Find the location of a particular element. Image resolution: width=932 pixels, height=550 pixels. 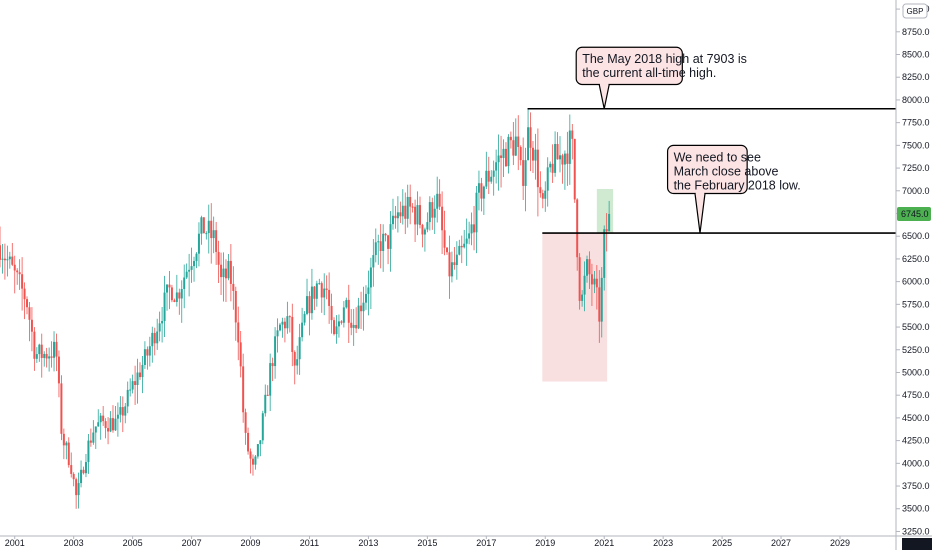

currency-badge-box is located at coordinates (915, 11).